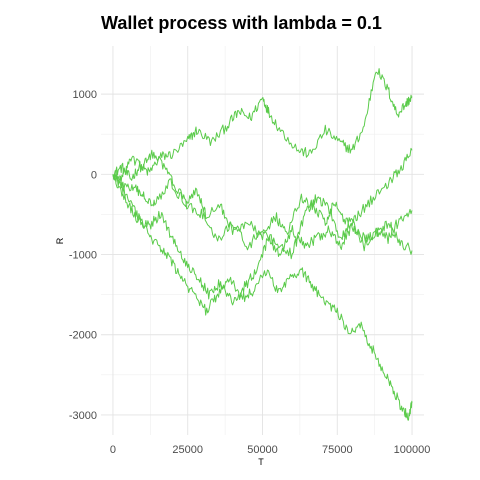 This screenshot has height=480, width=480. I want to click on y-tick-label: -1000, so click(83, 256).